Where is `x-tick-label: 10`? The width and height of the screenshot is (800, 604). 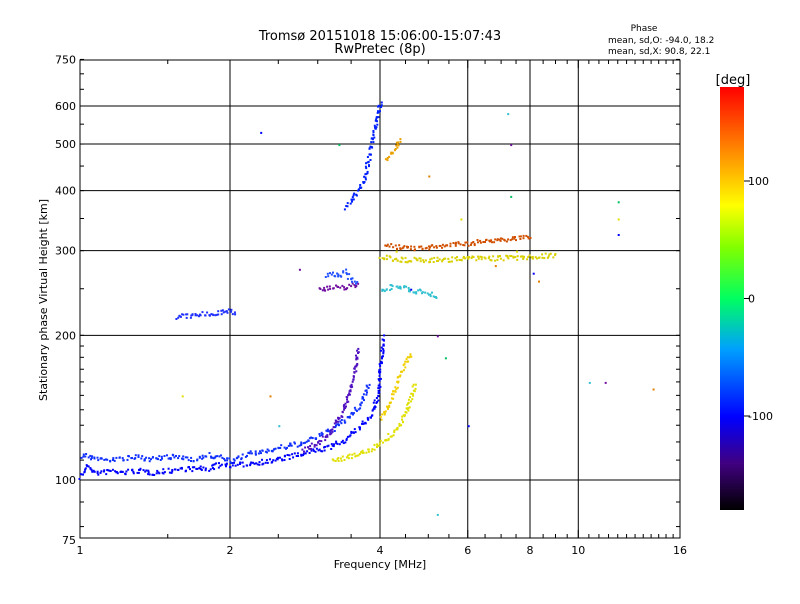
x-tick-label: 10 is located at coordinates (578, 550).